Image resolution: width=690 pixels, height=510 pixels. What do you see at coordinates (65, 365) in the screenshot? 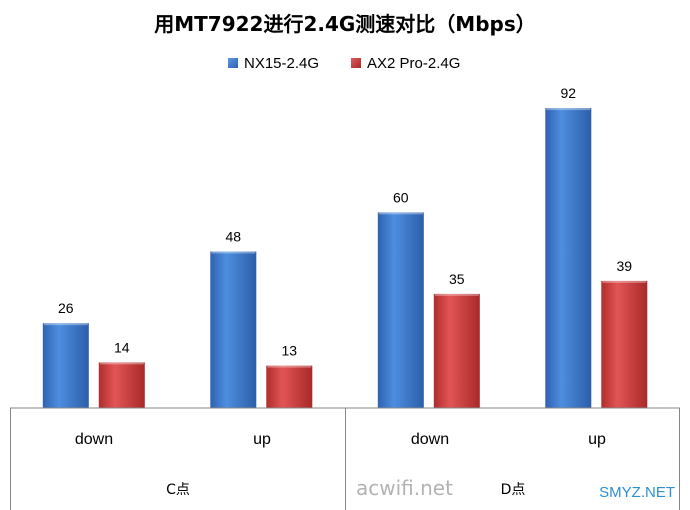
I see `bar-nx15-c-down` at bounding box center [65, 365].